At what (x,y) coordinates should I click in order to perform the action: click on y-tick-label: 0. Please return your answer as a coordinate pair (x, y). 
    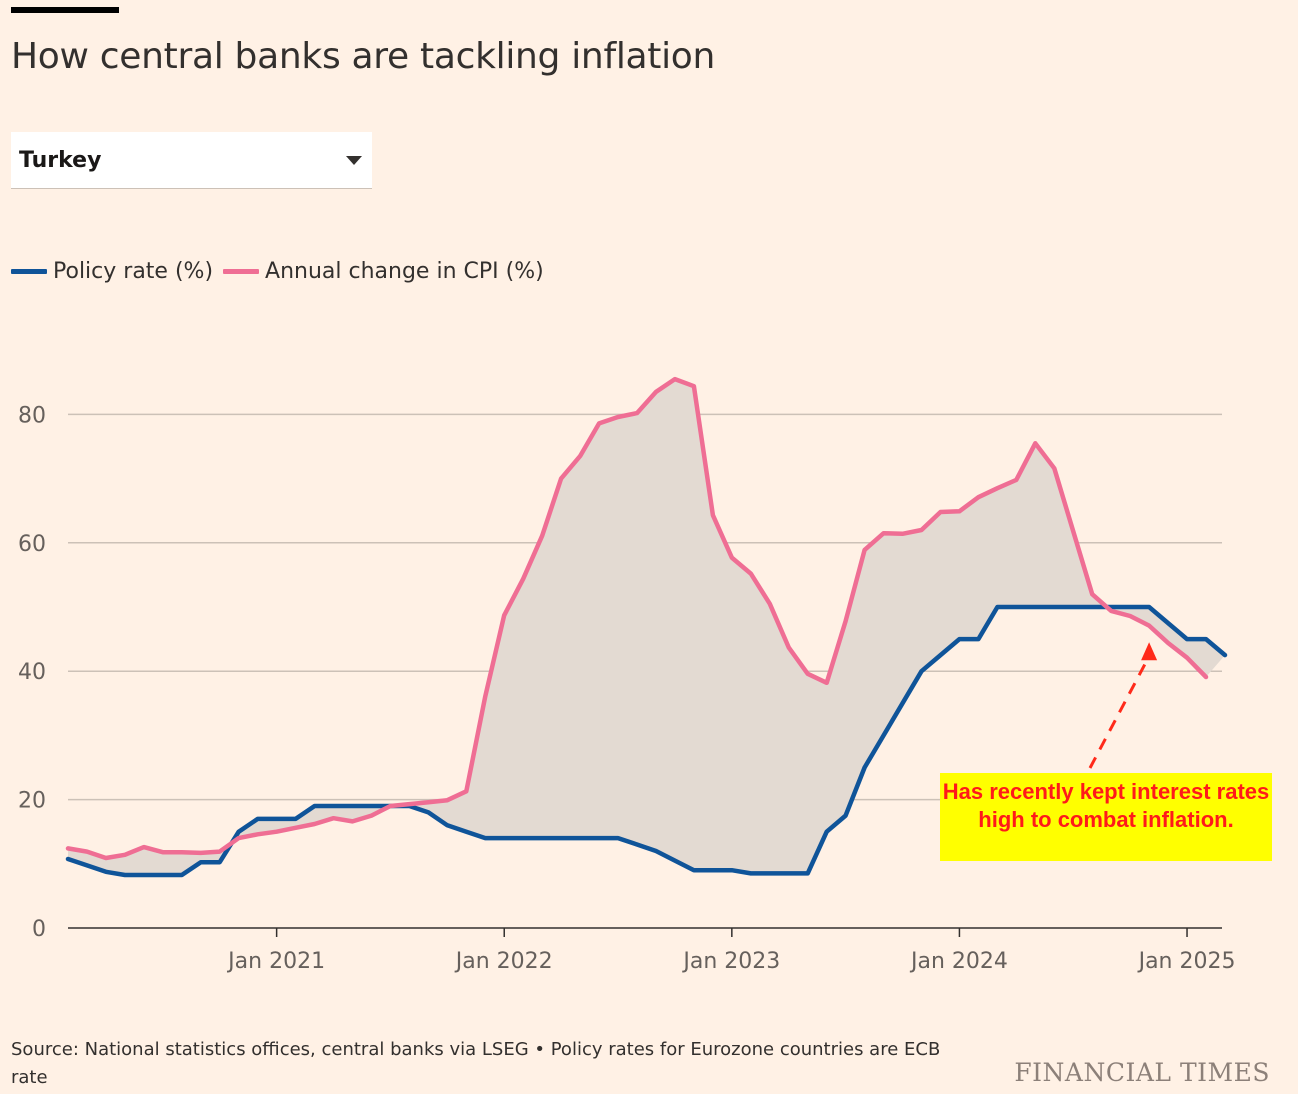
    Looking at the image, I should click on (39, 929).